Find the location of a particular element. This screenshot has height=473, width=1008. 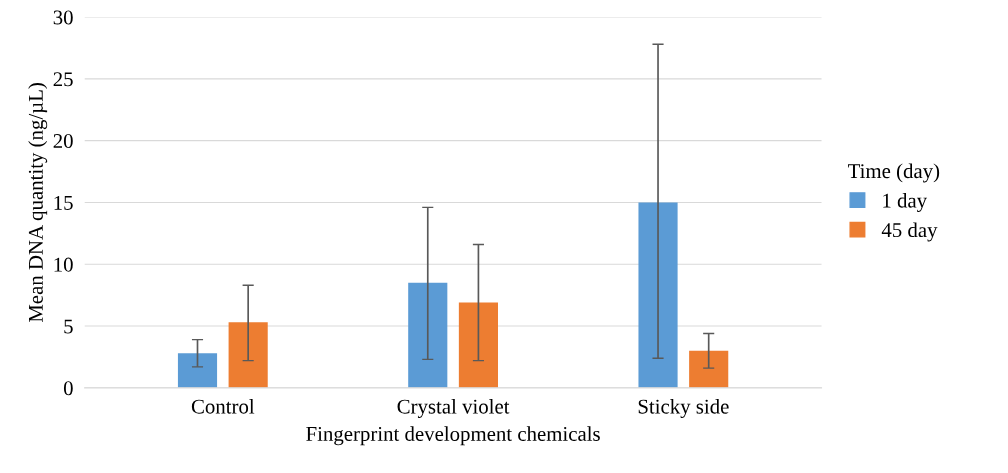

legend-title: Time (day) is located at coordinates (894, 173).